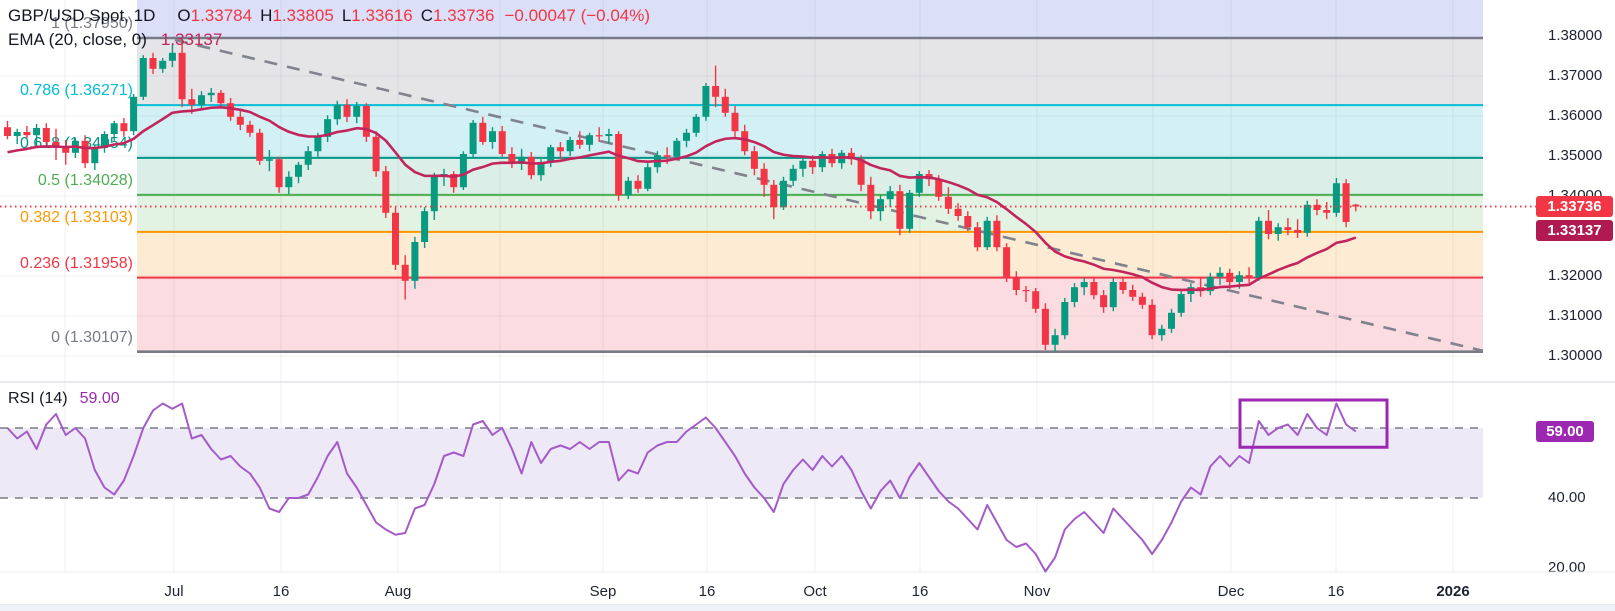 Image resolution: width=1615 pixels, height=611 pixels. Describe the element at coordinates (1574, 207) in the screenshot. I see `last-price-badge: 1.33736` at that location.